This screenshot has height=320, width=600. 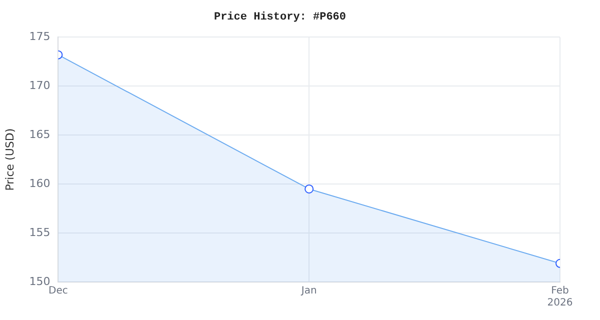 What do you see at coordinates (58, 291) in the screenshot?
I see `x-tick-label: Dec` at bounding box center [58, 291].